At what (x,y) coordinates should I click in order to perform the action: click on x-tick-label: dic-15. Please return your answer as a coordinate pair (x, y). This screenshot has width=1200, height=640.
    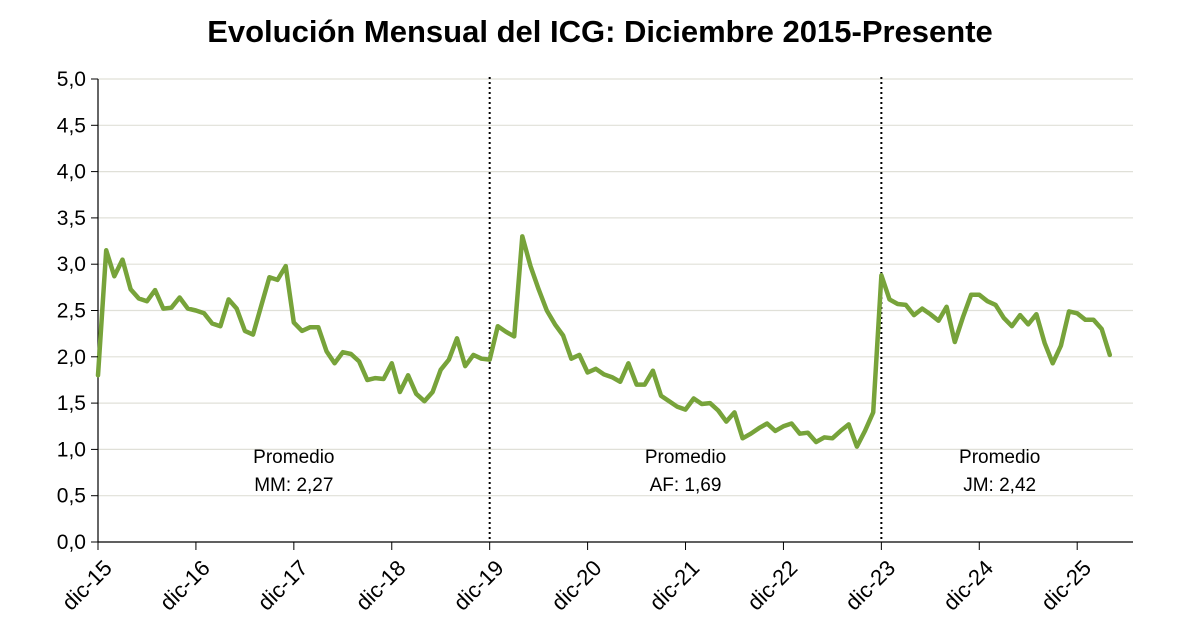
    Looking at the image, I should click on (87, 585).